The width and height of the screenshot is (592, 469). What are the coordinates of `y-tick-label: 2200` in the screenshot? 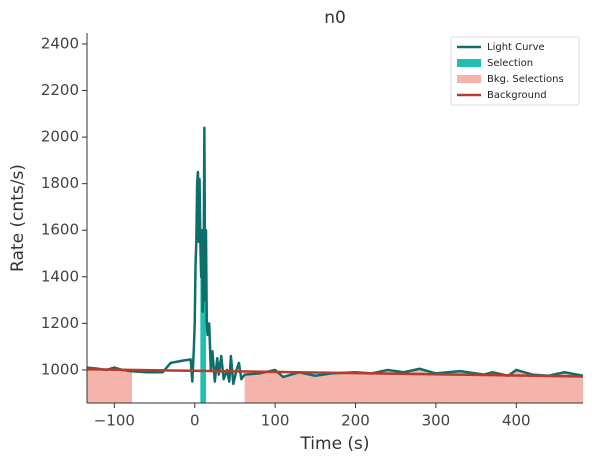 It's located at (60, 90).